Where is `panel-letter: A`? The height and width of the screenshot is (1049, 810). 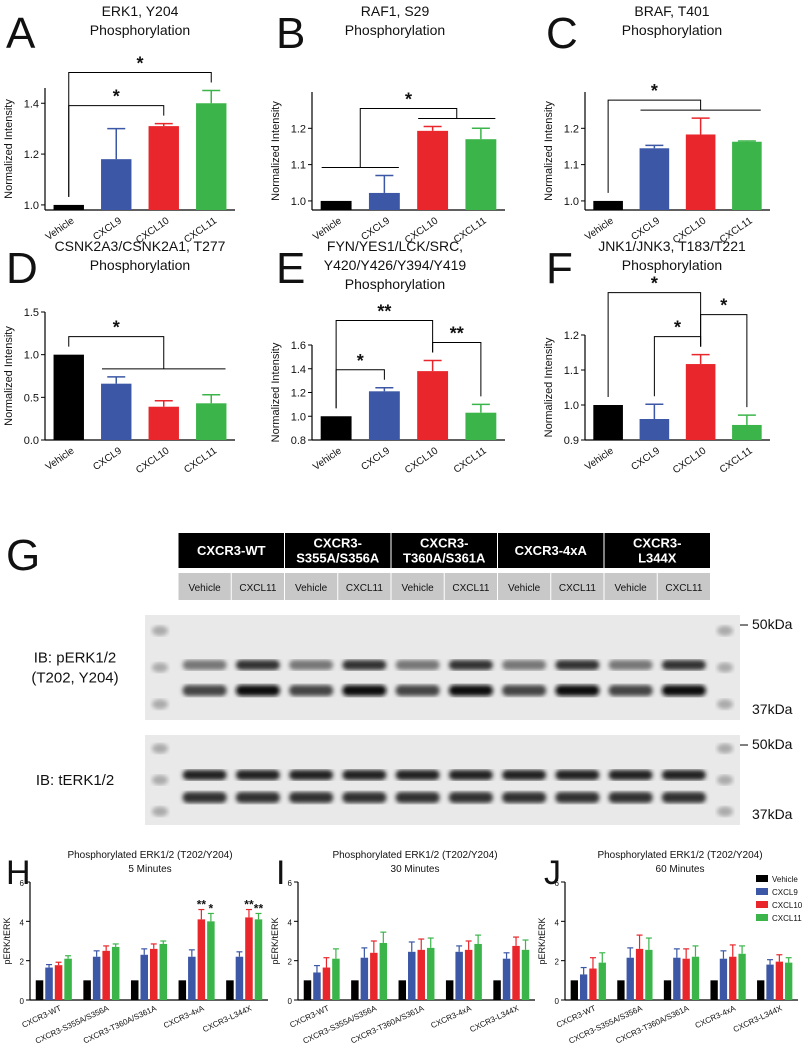
panel-letter: A is located at coordinates (21, 33).